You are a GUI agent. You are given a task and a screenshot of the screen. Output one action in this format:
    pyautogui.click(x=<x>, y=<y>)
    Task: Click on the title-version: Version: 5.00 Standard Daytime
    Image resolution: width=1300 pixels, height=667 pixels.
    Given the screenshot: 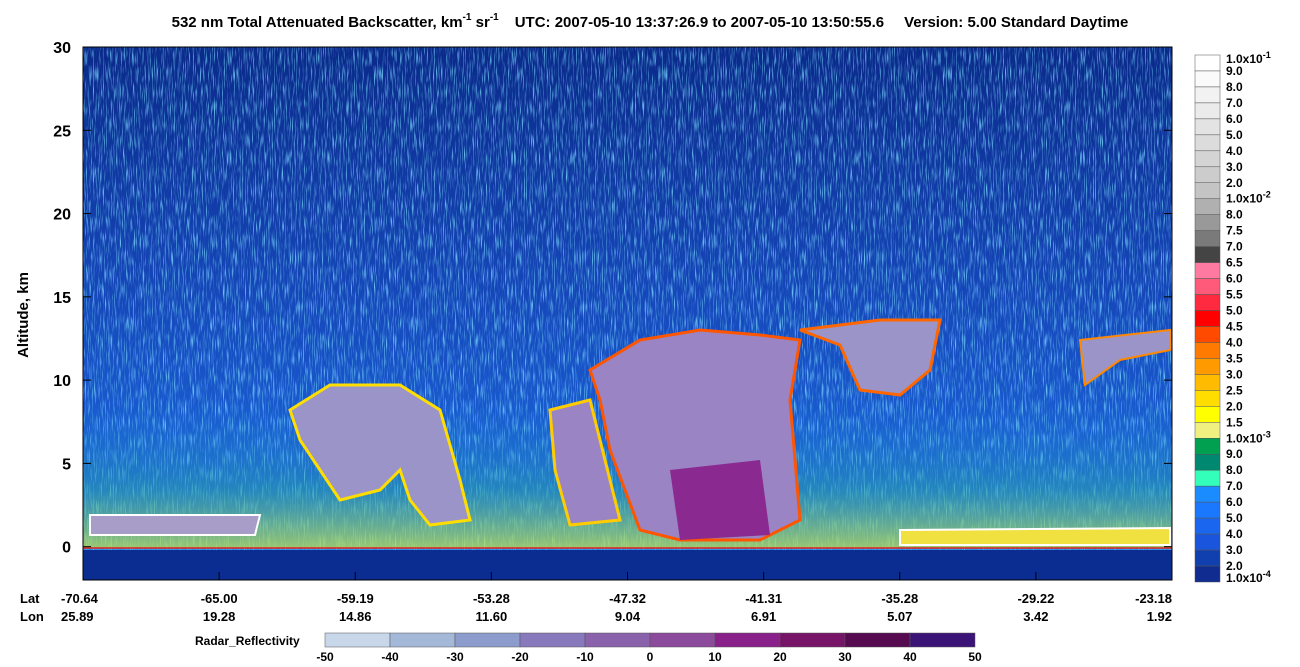 What is the action you would take?
    pyautogui.click(x=1016, y=22)
    